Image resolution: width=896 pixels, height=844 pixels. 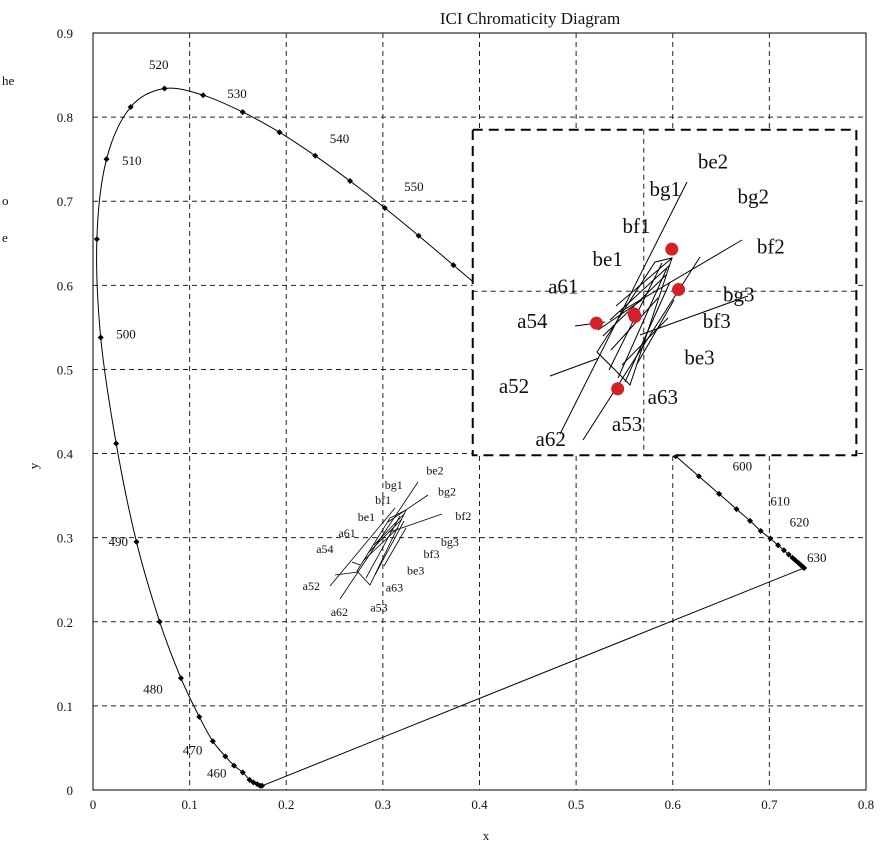 I want to click on inset-label-be1: be1, so click(x=366, y=517).